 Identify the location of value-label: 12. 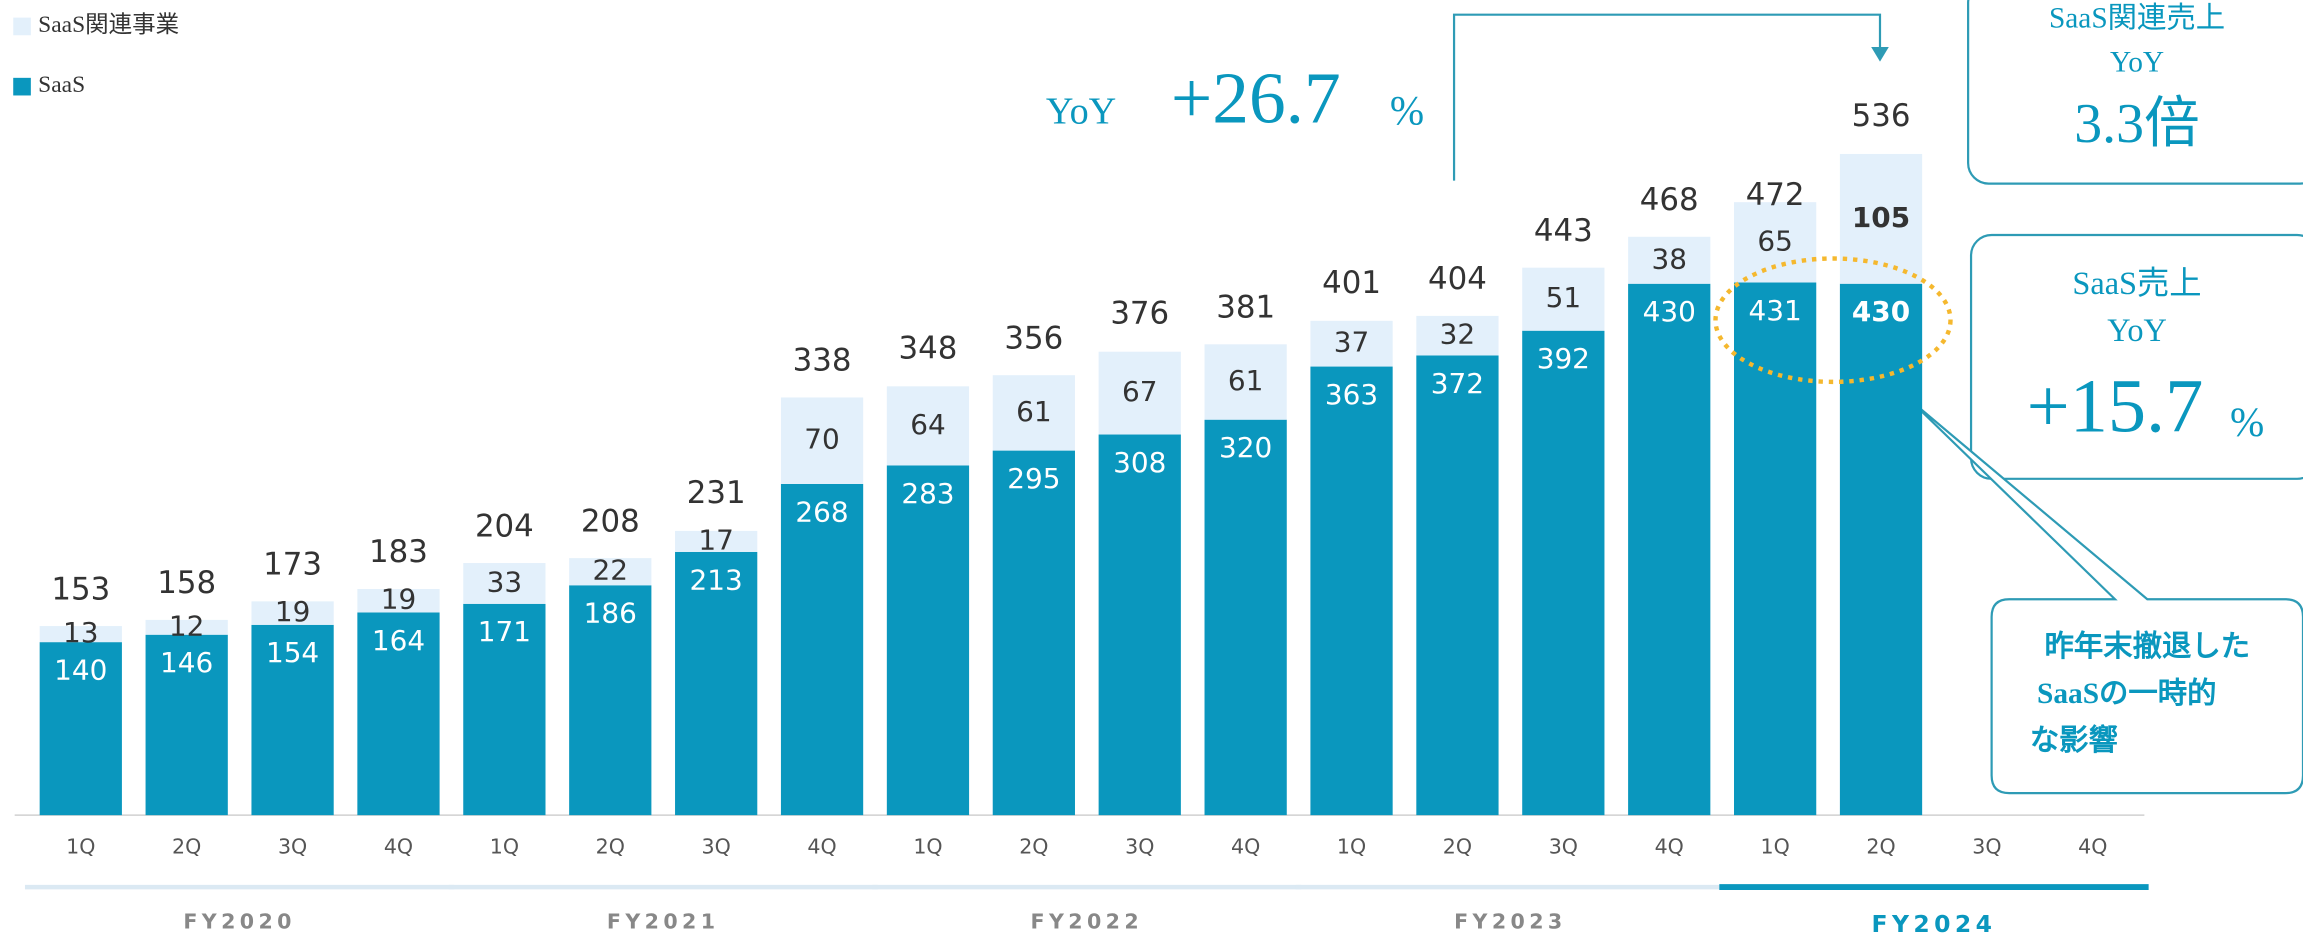
(187, 625).